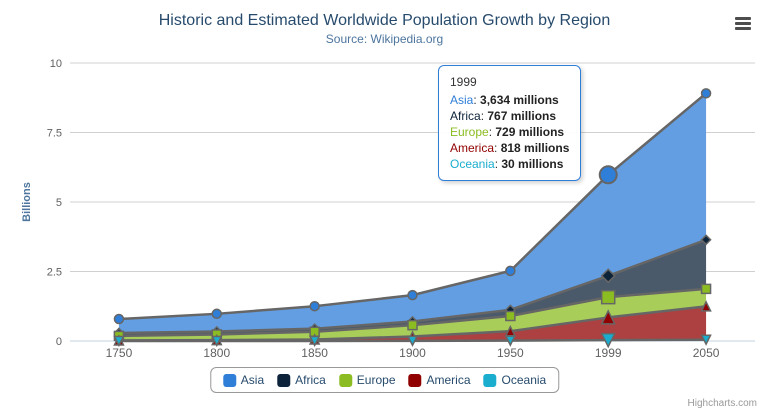 The width and height of the screenshot is (769, 416). Describe the element at coordinates (510, 316) in the screenshot. I see `marker-europe-1950` at that location.